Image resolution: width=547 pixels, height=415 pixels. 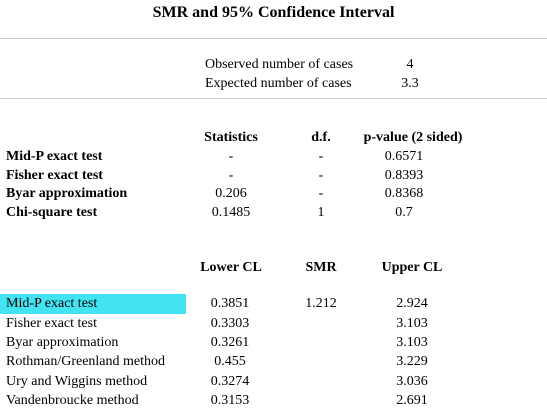 I want to click on observed-value: 4, so click(x=410, y=64).